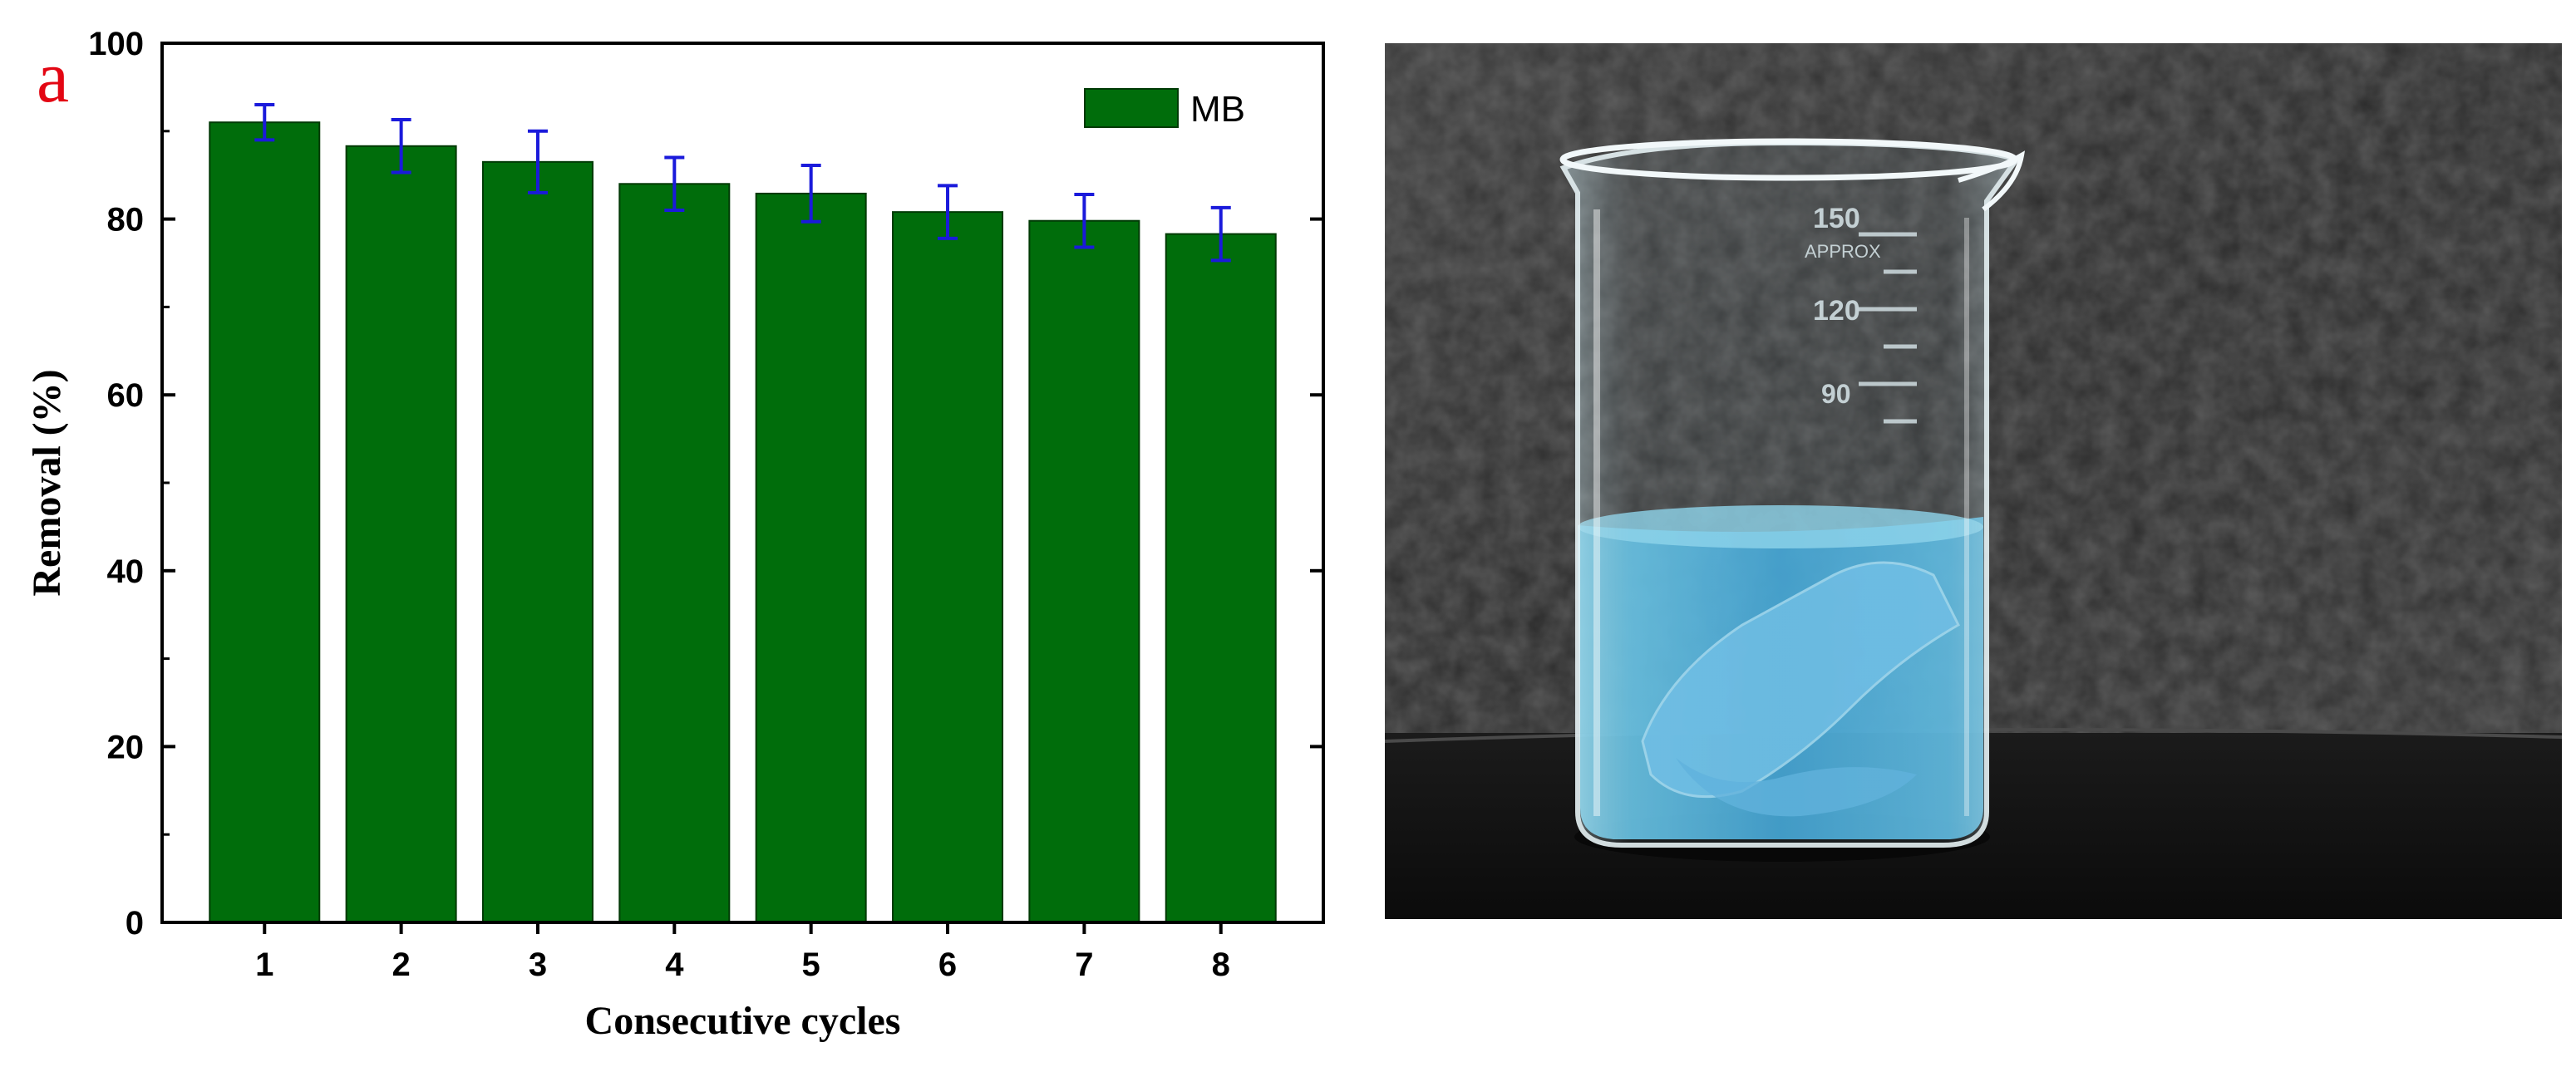  I want to click on y-tick-label: 40, so click(126, 571).